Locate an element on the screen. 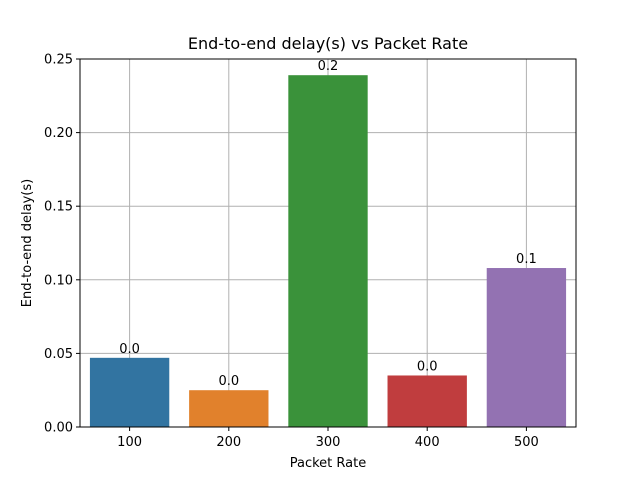  y-tick-label: 0.05 is located at coordinates (58, 354).